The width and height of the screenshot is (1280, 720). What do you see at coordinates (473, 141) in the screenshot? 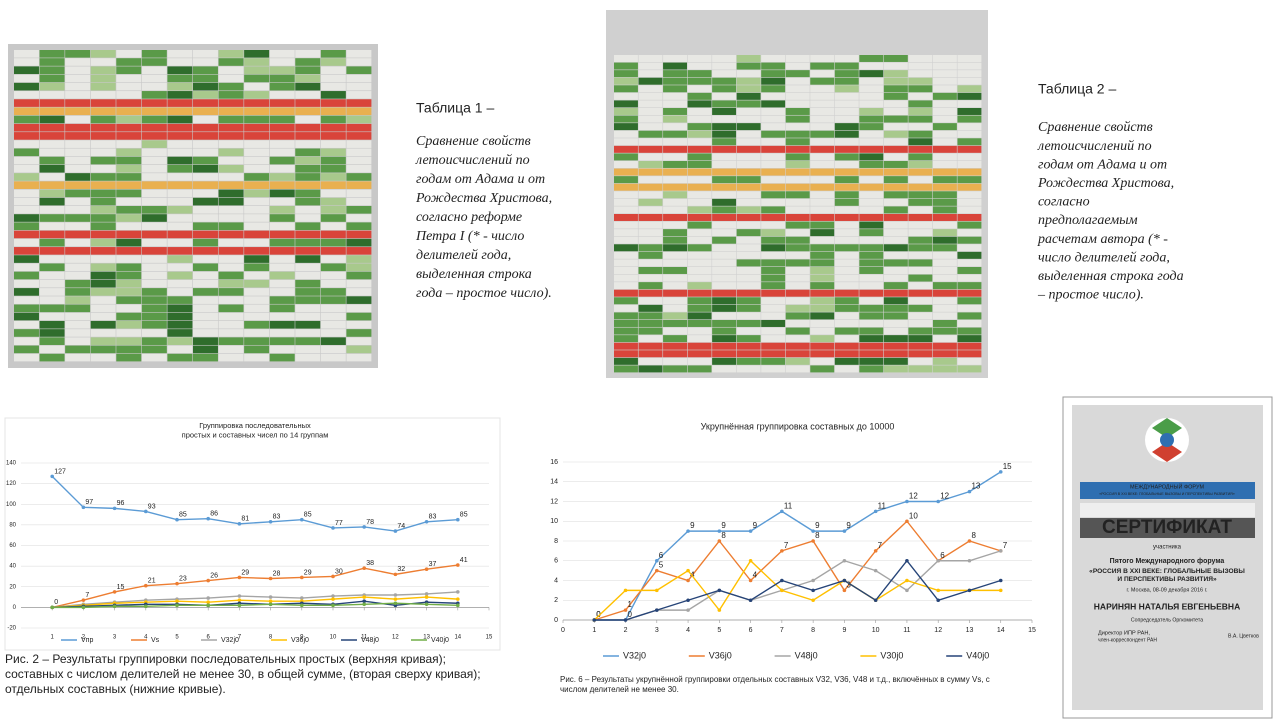
I see `caption-line: Сравнение свойств` at bounding box center [473, 141].